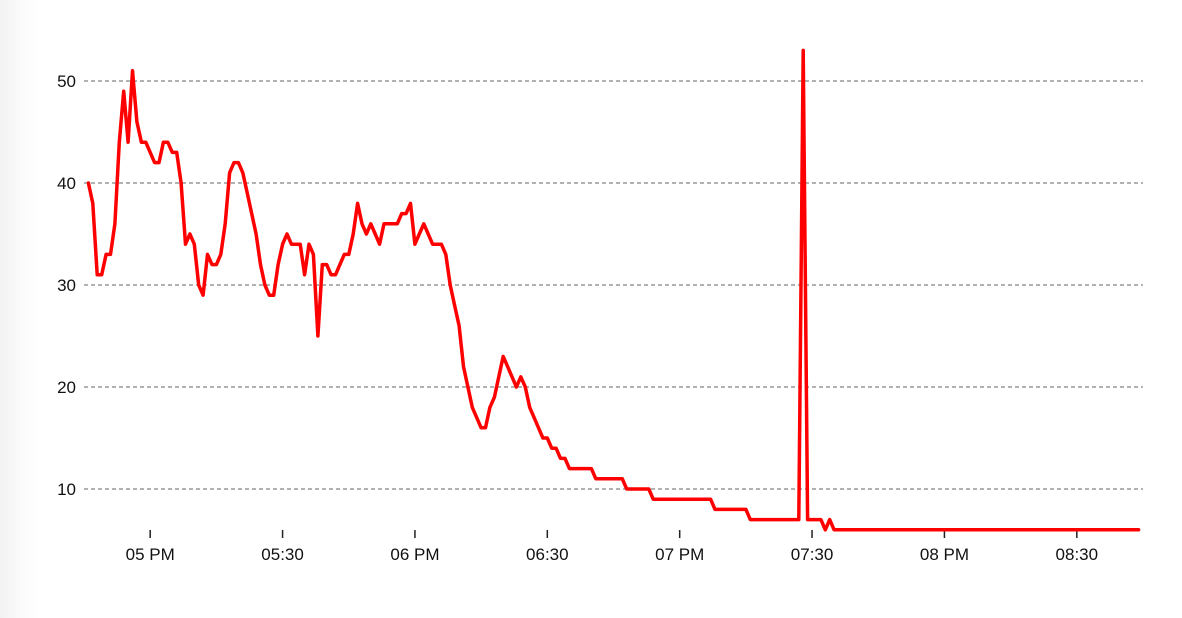 Image resolution: width=1182 pixels, height=618 pixels. I want to click on y-tick-label: 50, so click(66, 81).